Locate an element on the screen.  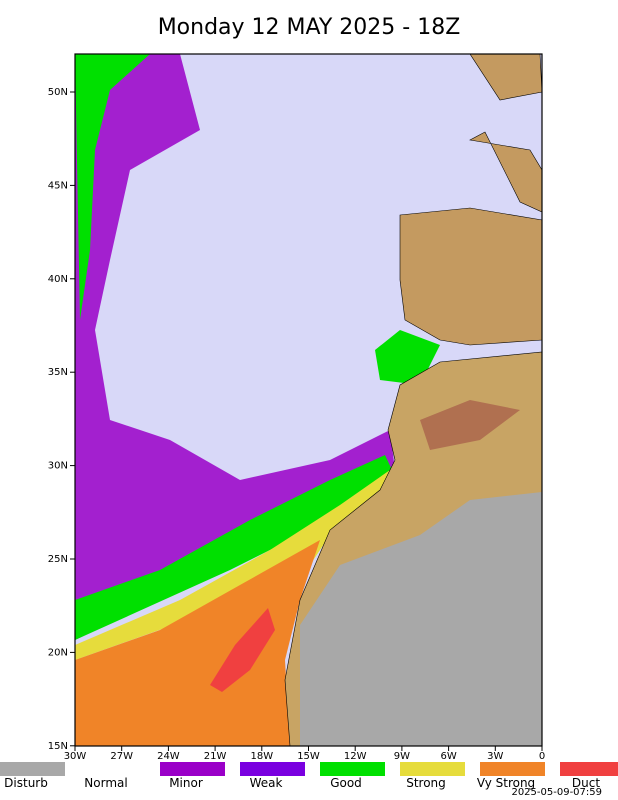
lat-label: 45N is located at coordinates (58, 185).